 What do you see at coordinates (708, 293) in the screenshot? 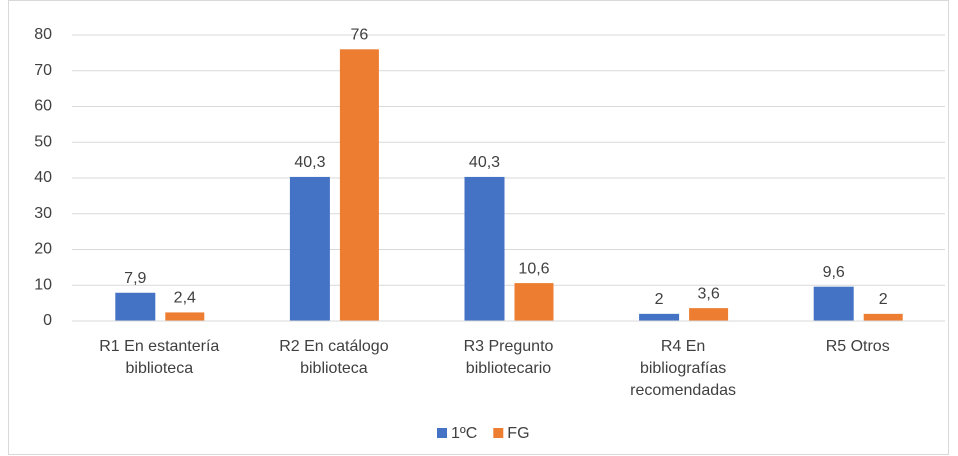
I see `data-label: 3,6` at bounding box center [708, 293].